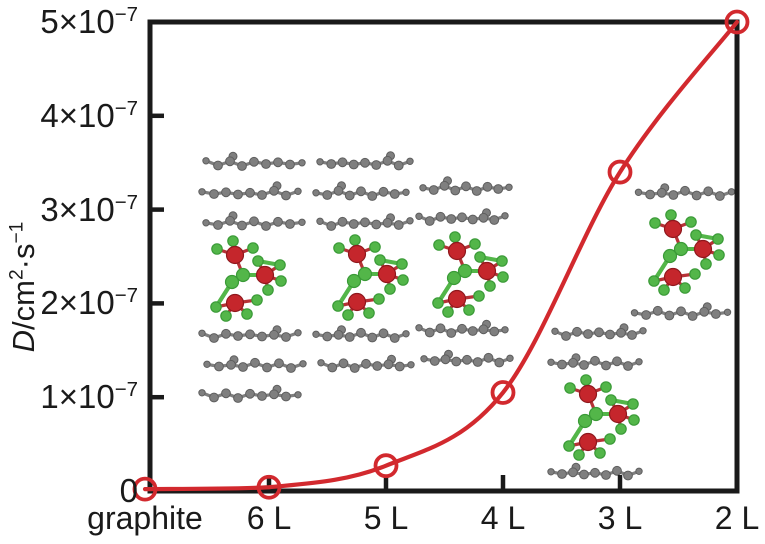 This screenshot has height=544, width=765. What do you see at coordinates (503, 392) in the screenshot?
I see `data-point-4-L` at bounding box center [503, 392].